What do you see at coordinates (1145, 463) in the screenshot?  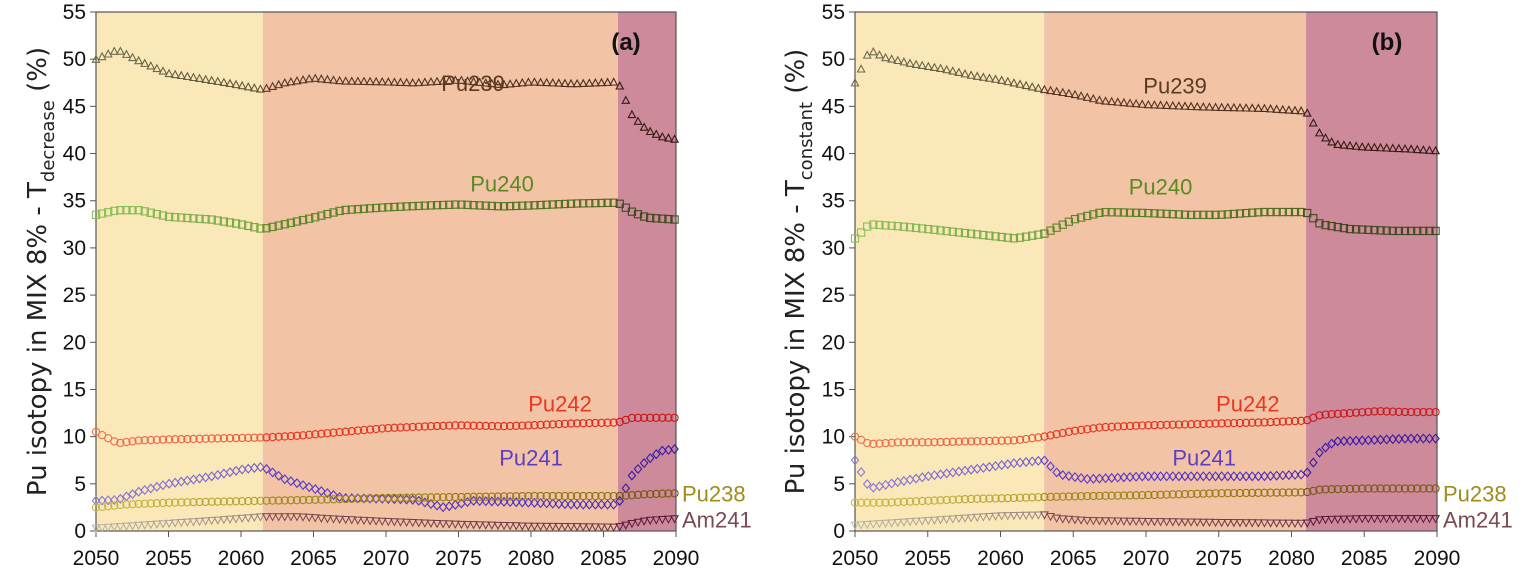 I see `series-pu241` at bounding box center [1145, 463].